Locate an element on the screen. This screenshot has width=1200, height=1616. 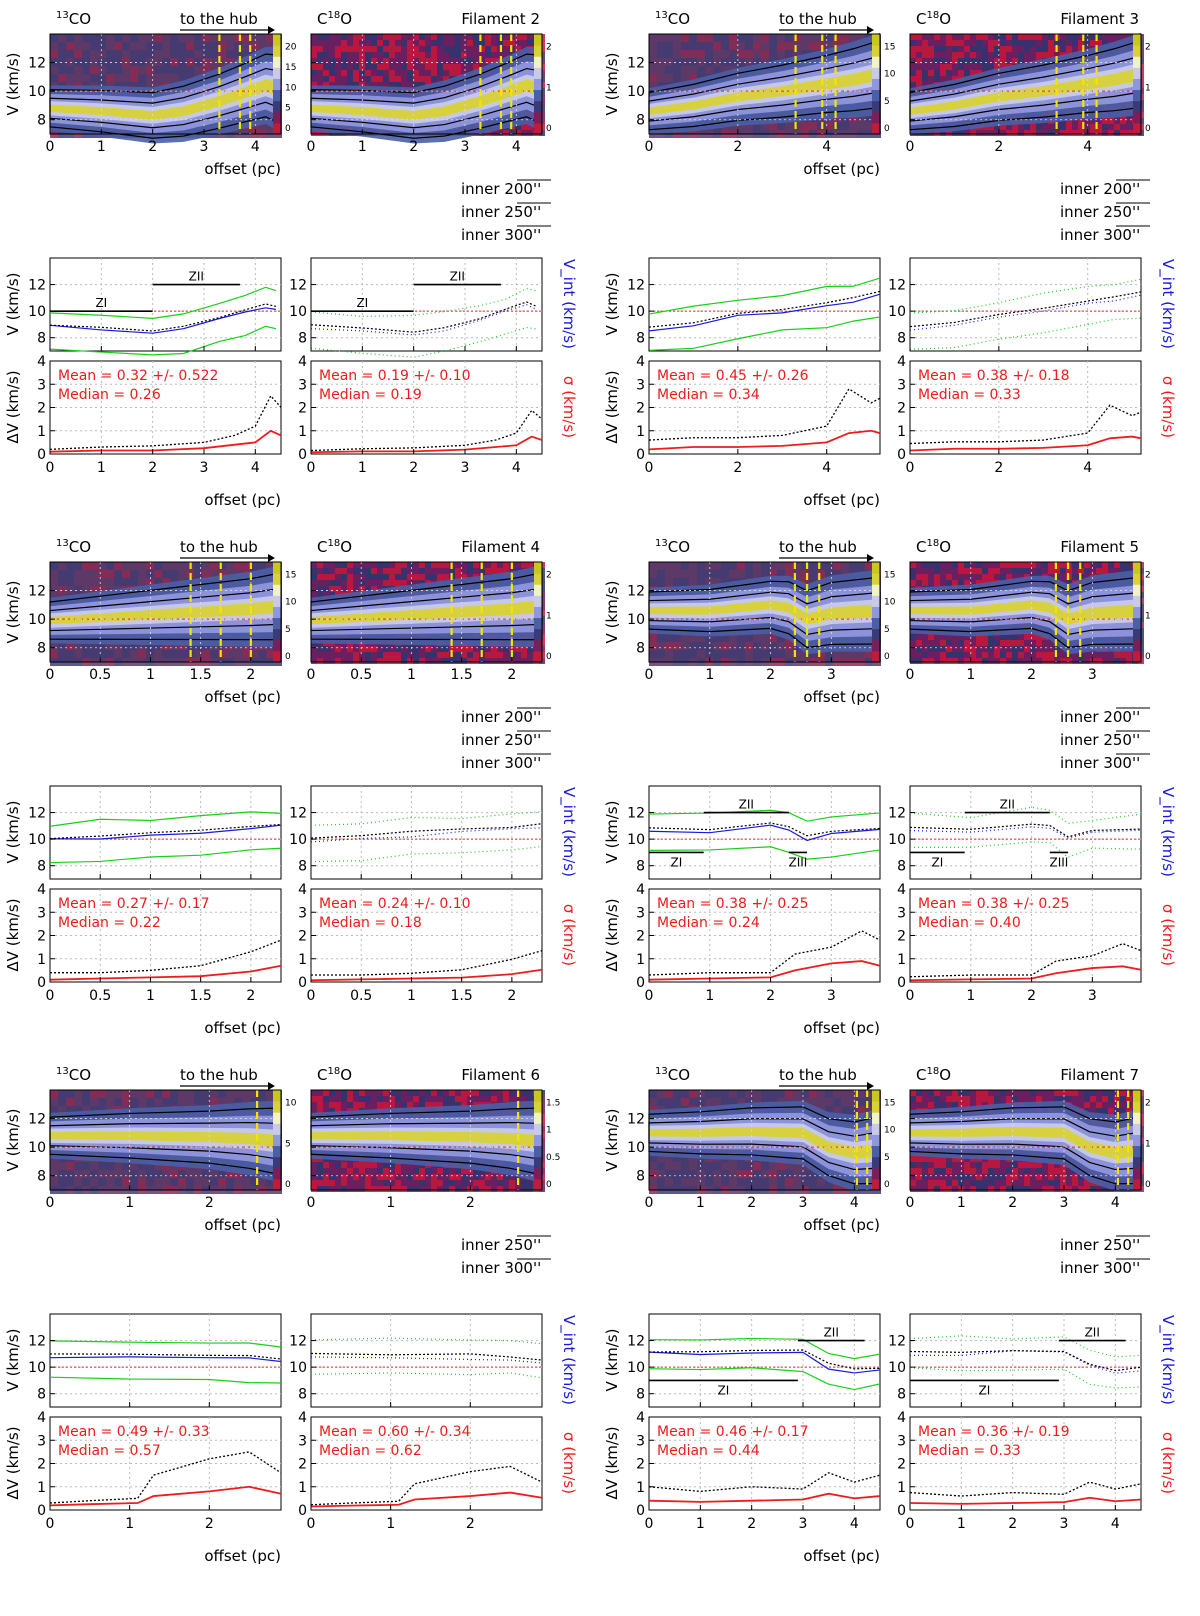
mean-annotation: Mean = 0.38 +/- 0.25 is located at coordinates (733, 904).